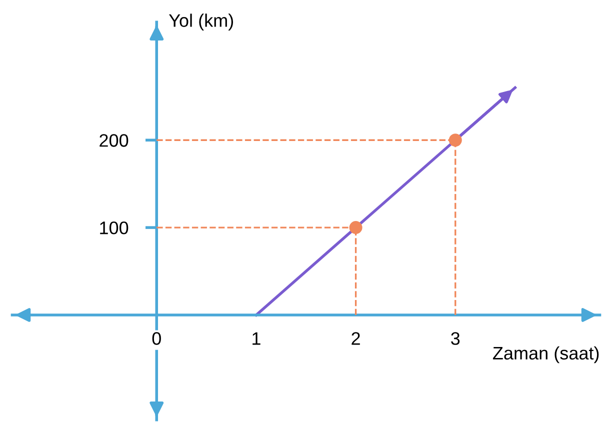  What do you see at coordinates (455, 338) in the screenshot?
I see `x-tick-label: 3` at bounding box center [455, 338].